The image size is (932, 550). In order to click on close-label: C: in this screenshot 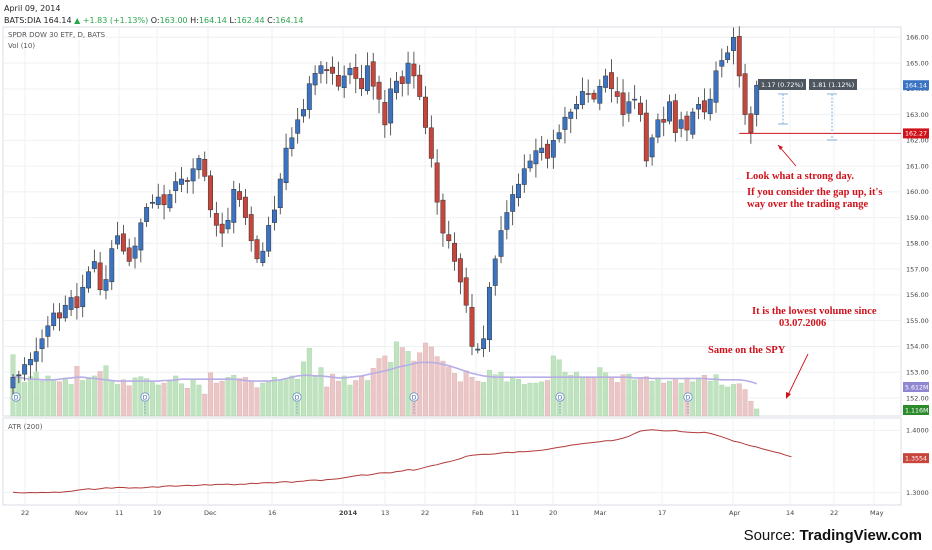, I will do `click(271, 20)`.